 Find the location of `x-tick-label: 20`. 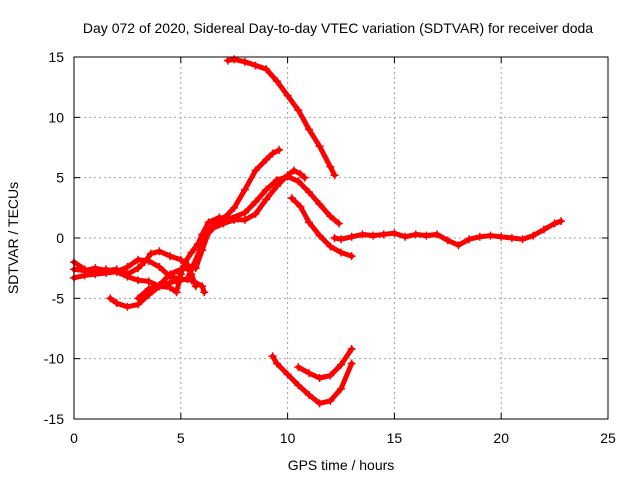

x-tick-label: 20 is located at coordinates (501, 438).